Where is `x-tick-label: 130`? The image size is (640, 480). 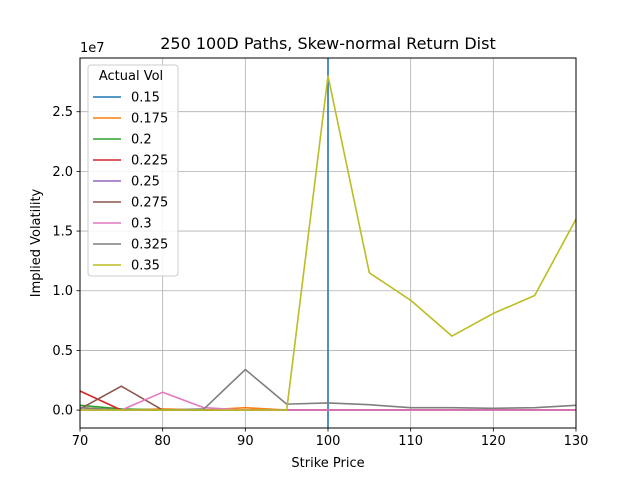 x-tick-label: 130 is located at coordinates (576, 441).